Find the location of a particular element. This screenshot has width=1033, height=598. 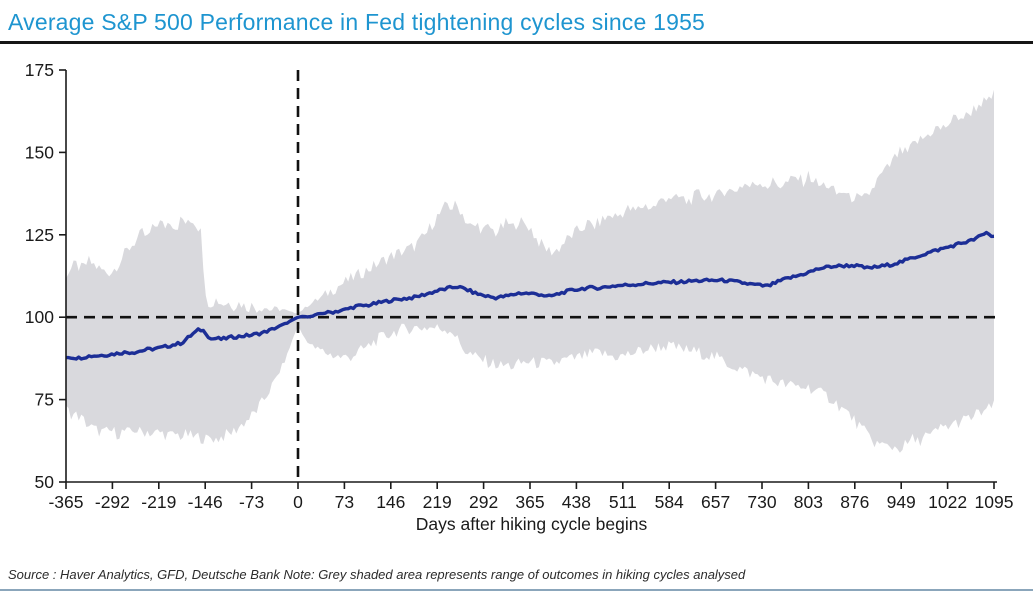

x-axis-title: Days after hiking cycle begins is located at coordinates (532, 524).